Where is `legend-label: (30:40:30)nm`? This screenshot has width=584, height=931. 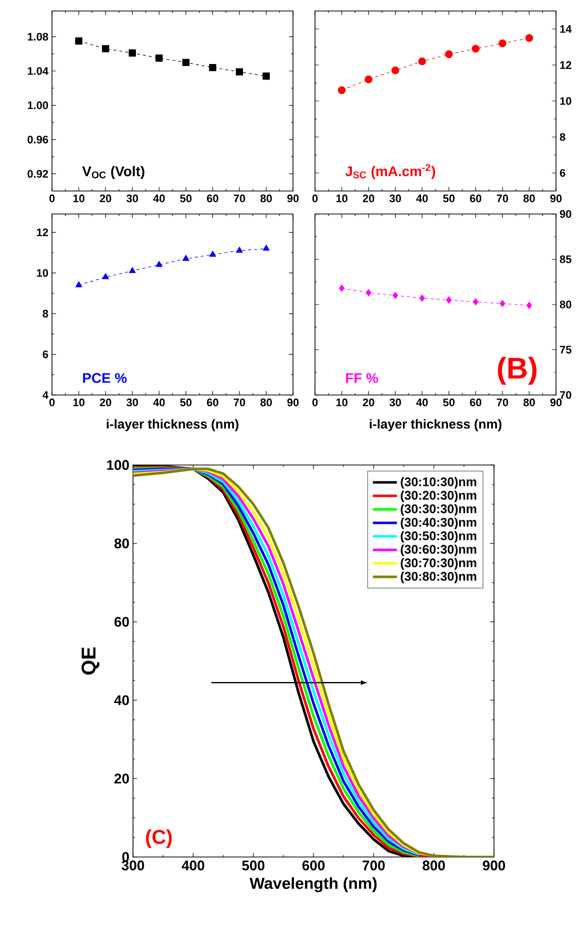 legend-label: (30:40:30)nm is located at coordinates (438, 524).